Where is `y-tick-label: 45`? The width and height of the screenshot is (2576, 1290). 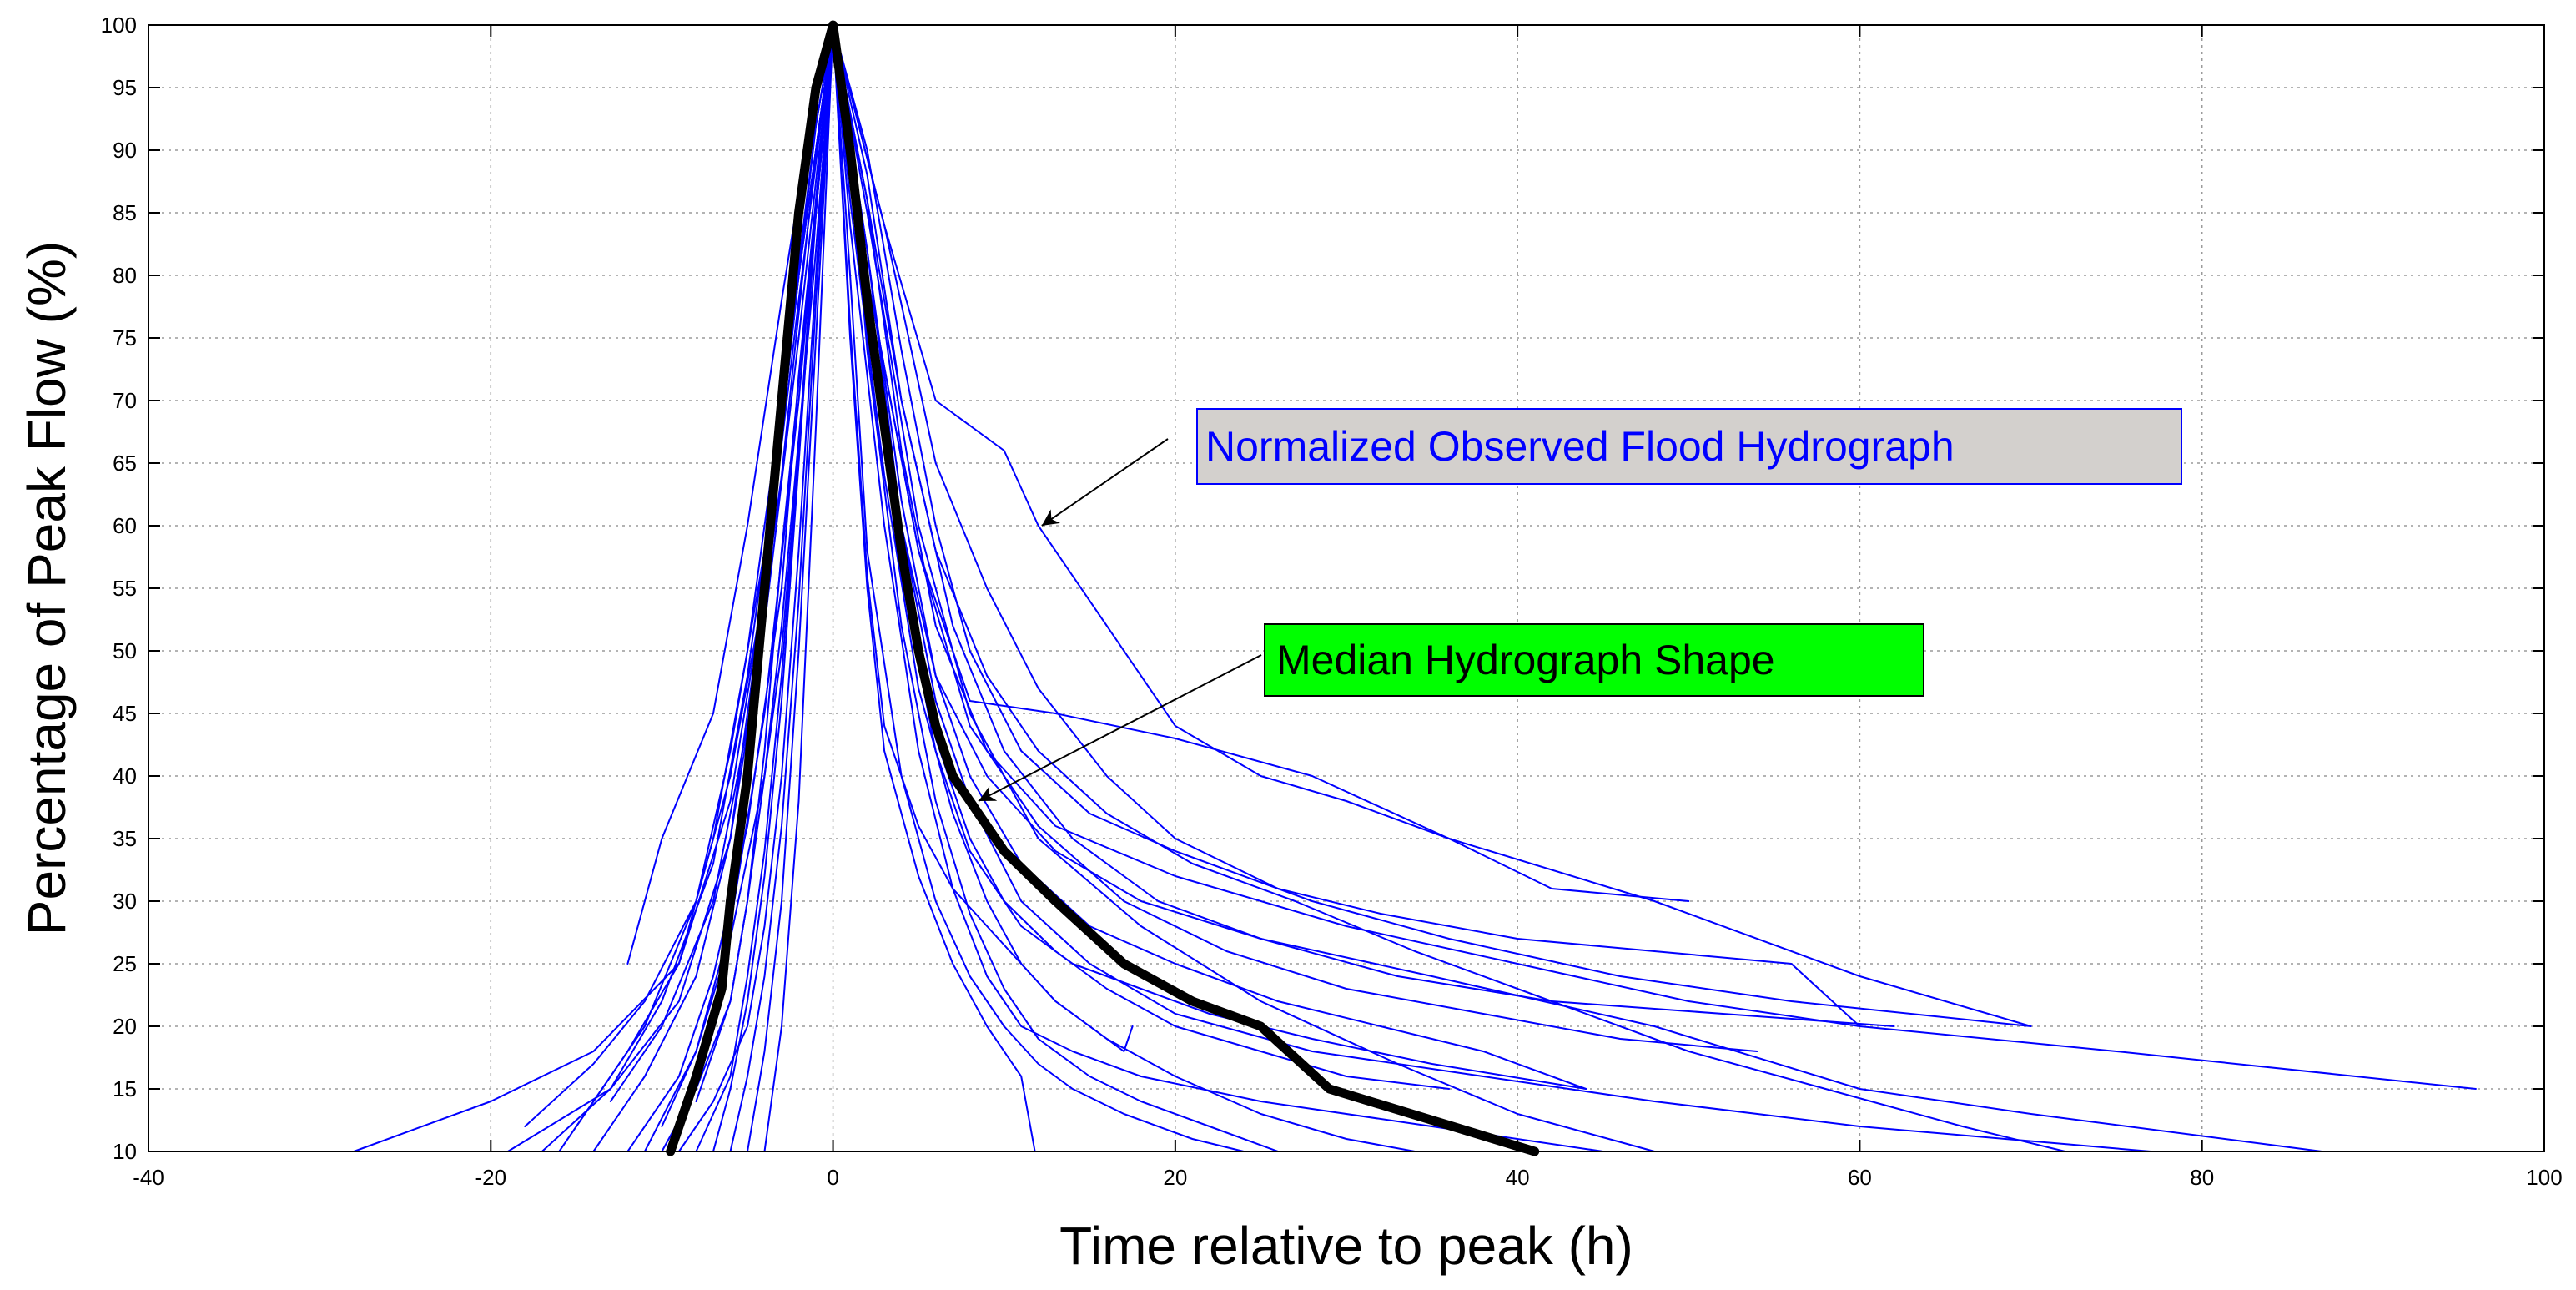 y-tick-label: 45 is located at coordinates (125, 713).